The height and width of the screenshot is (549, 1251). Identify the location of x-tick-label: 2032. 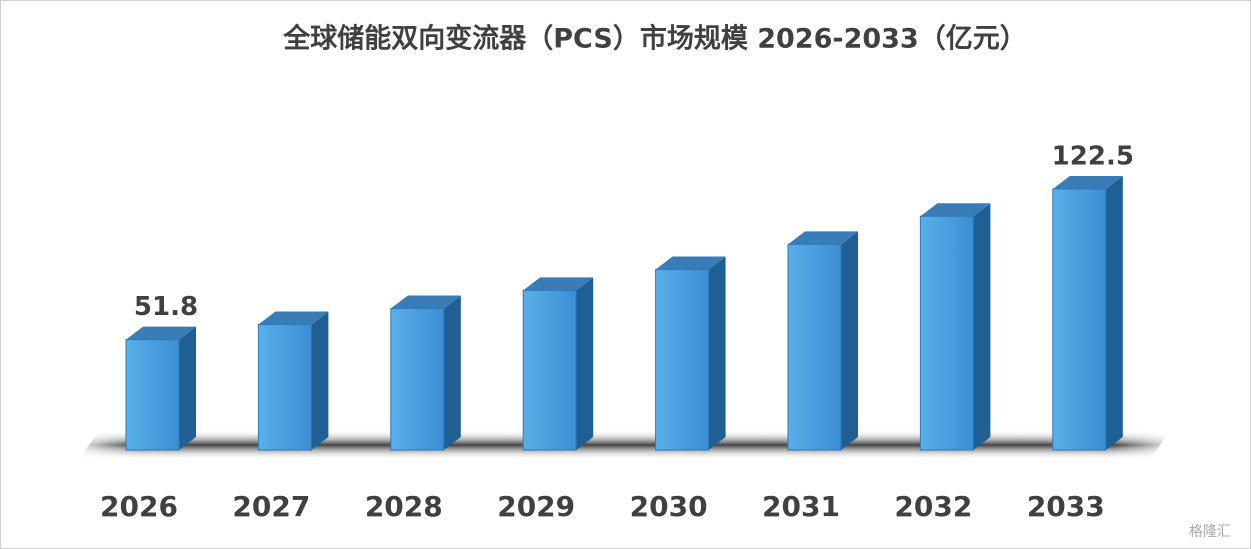
(933, 506).